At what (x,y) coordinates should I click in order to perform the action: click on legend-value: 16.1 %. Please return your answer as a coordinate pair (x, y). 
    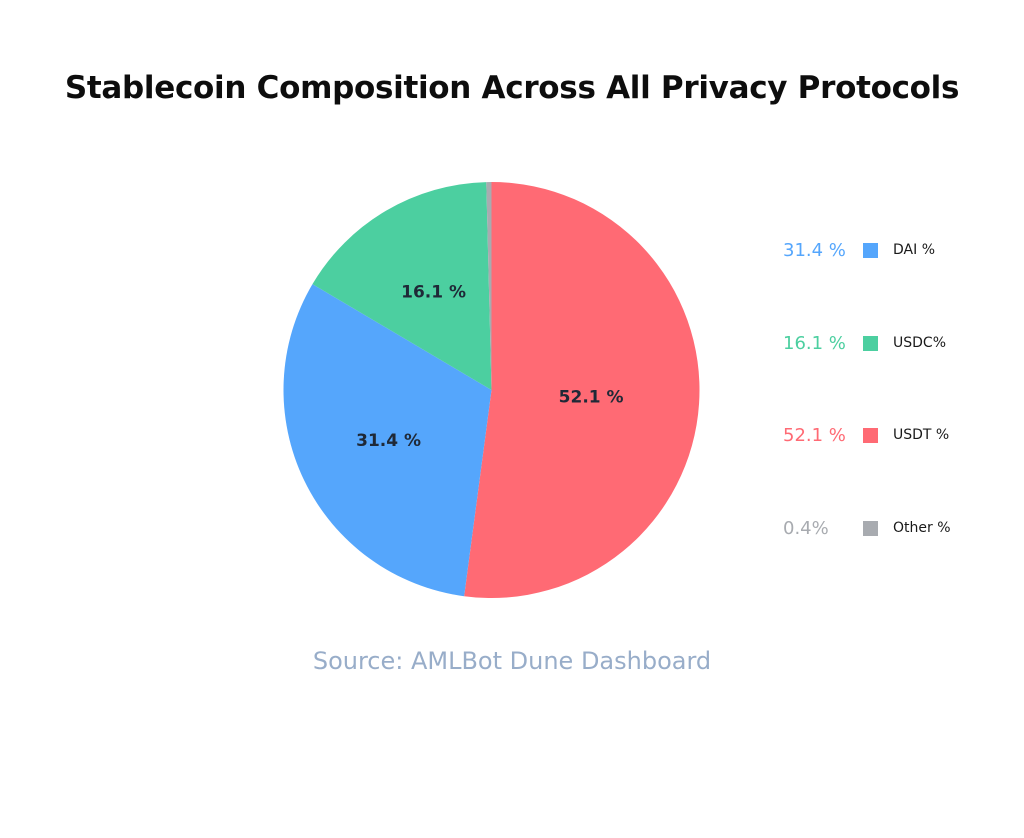
    Looking at the image, I should click on (814, 343).